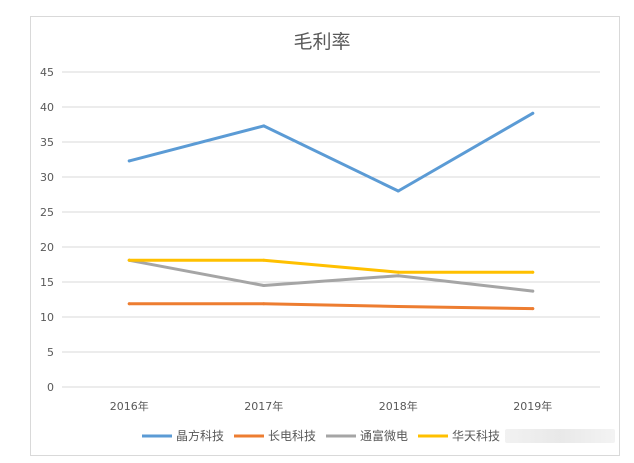  I want to click on x-tick-label: 2019年, so click(532, 406).